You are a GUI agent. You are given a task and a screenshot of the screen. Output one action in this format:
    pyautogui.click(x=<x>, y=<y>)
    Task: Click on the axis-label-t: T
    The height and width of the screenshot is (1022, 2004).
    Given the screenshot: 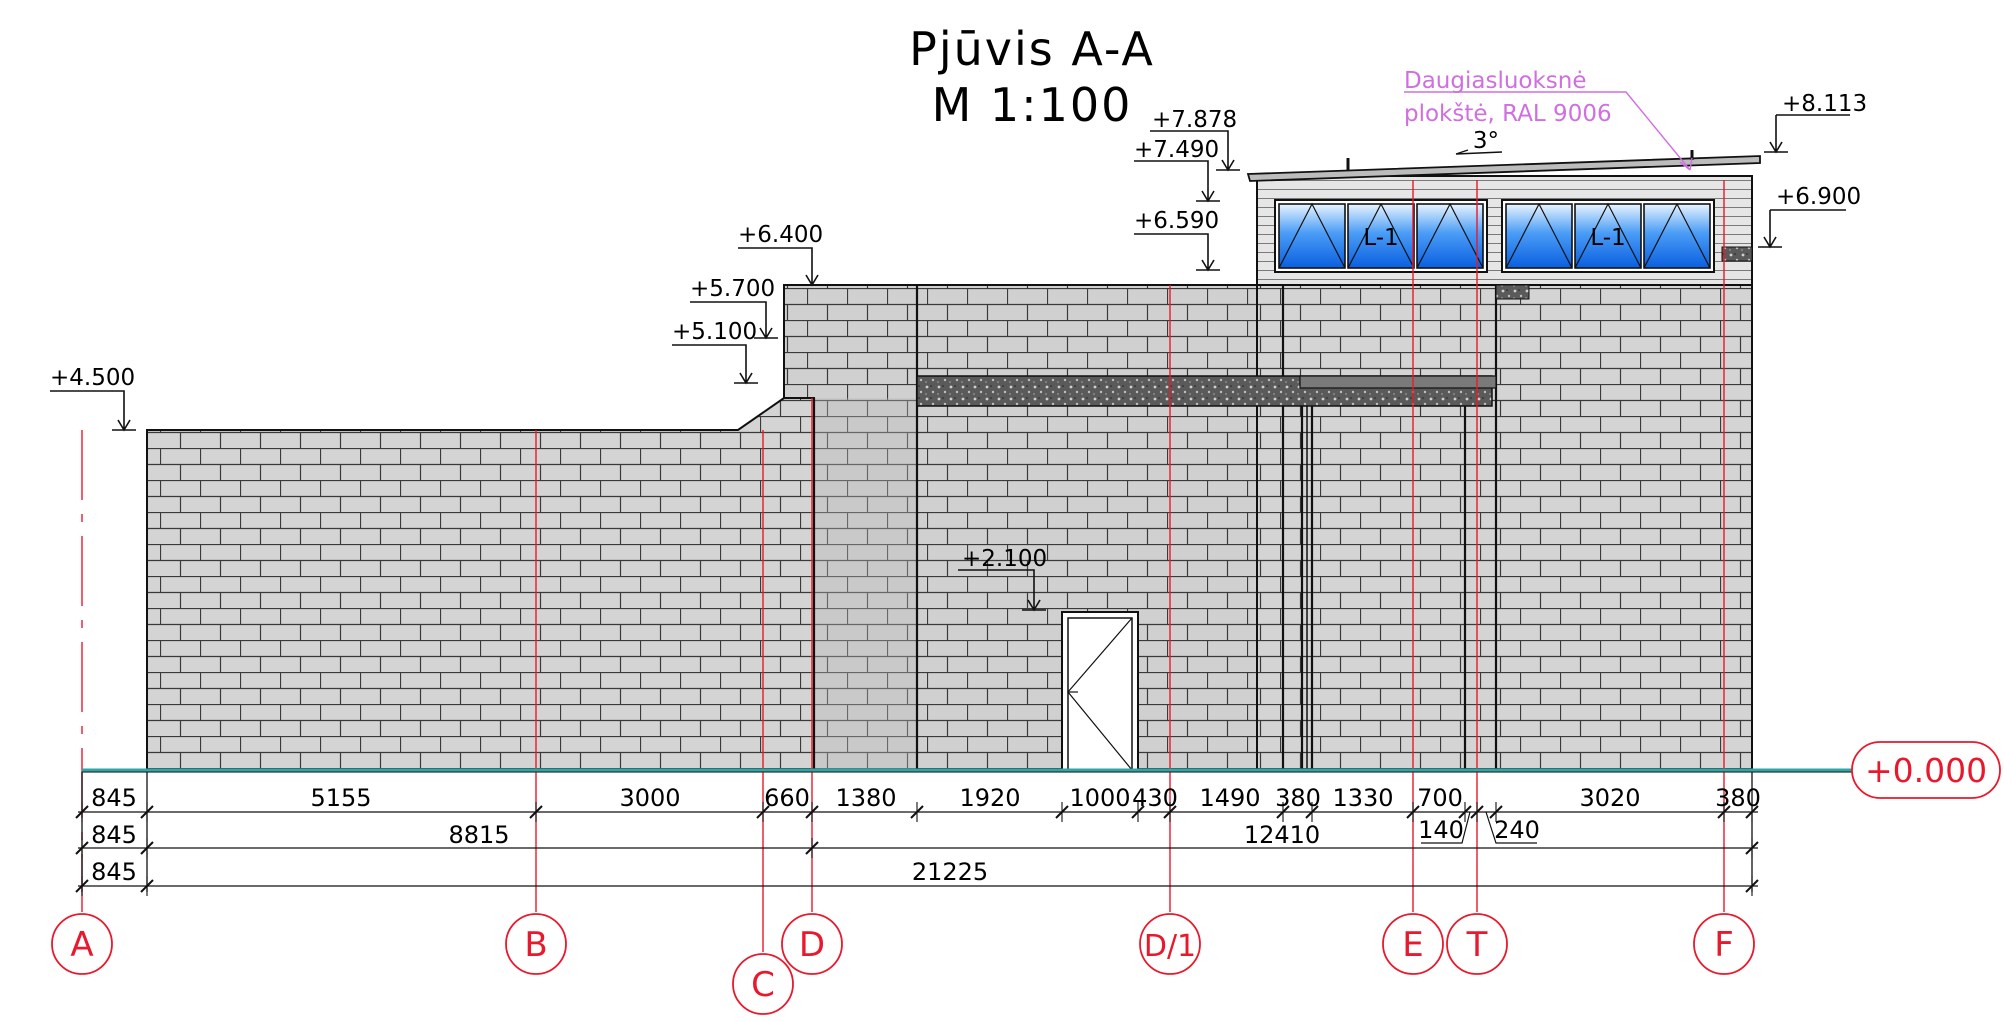 What is the action you would take?
    pyautogui.click(x=1477, y=945)
    